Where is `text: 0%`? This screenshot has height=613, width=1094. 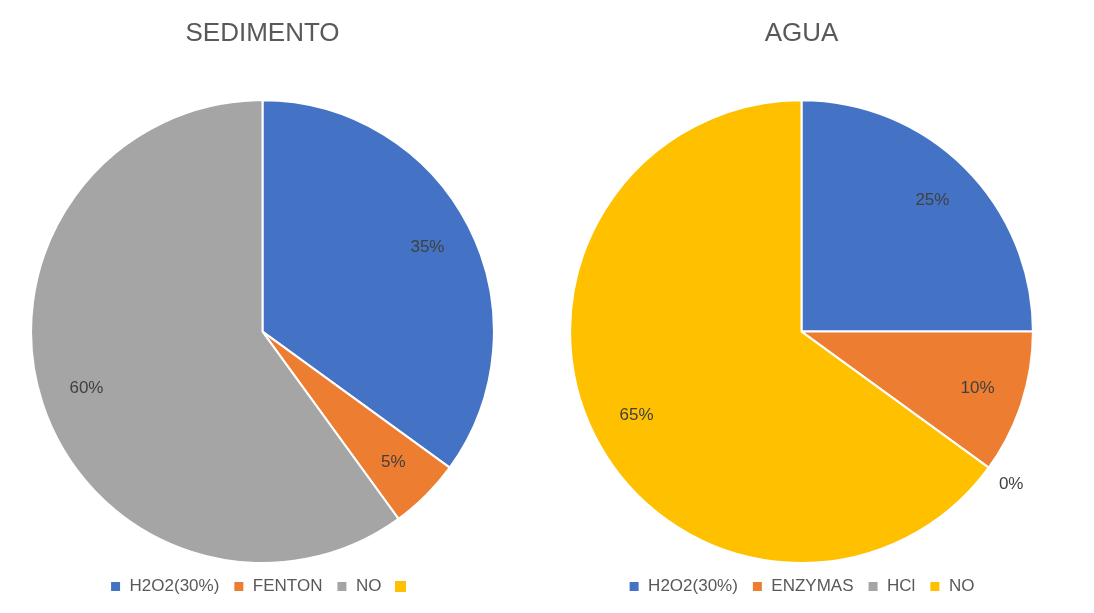 text: 0% is located at coordinates (1011, 483).